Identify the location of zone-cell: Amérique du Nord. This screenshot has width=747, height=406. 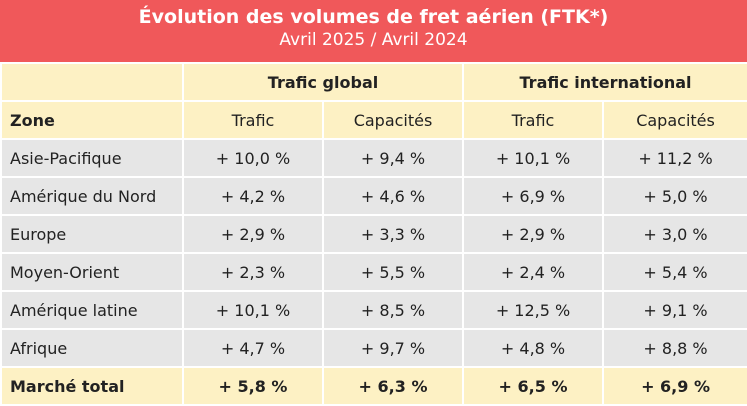
(92, 196).